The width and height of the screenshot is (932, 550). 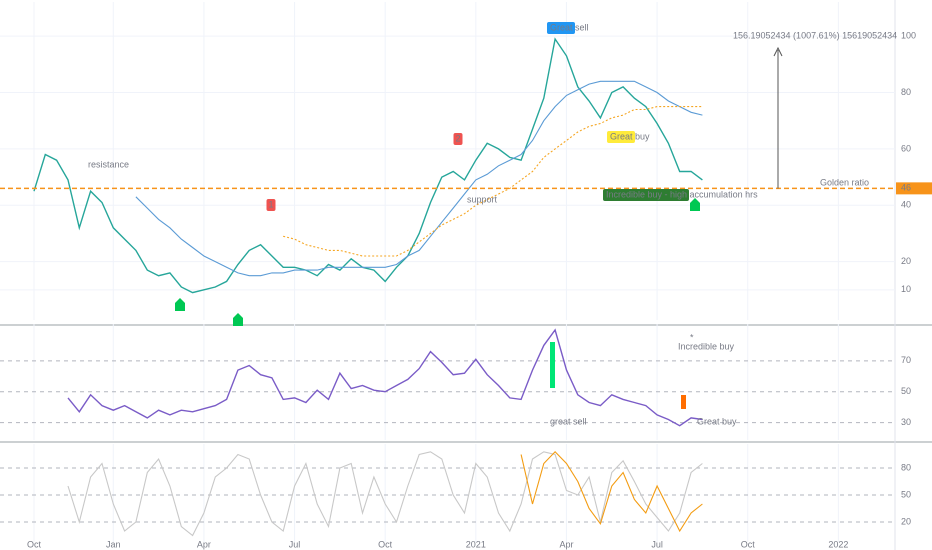 I want to click on price-tag, so click(x=914, y=188).